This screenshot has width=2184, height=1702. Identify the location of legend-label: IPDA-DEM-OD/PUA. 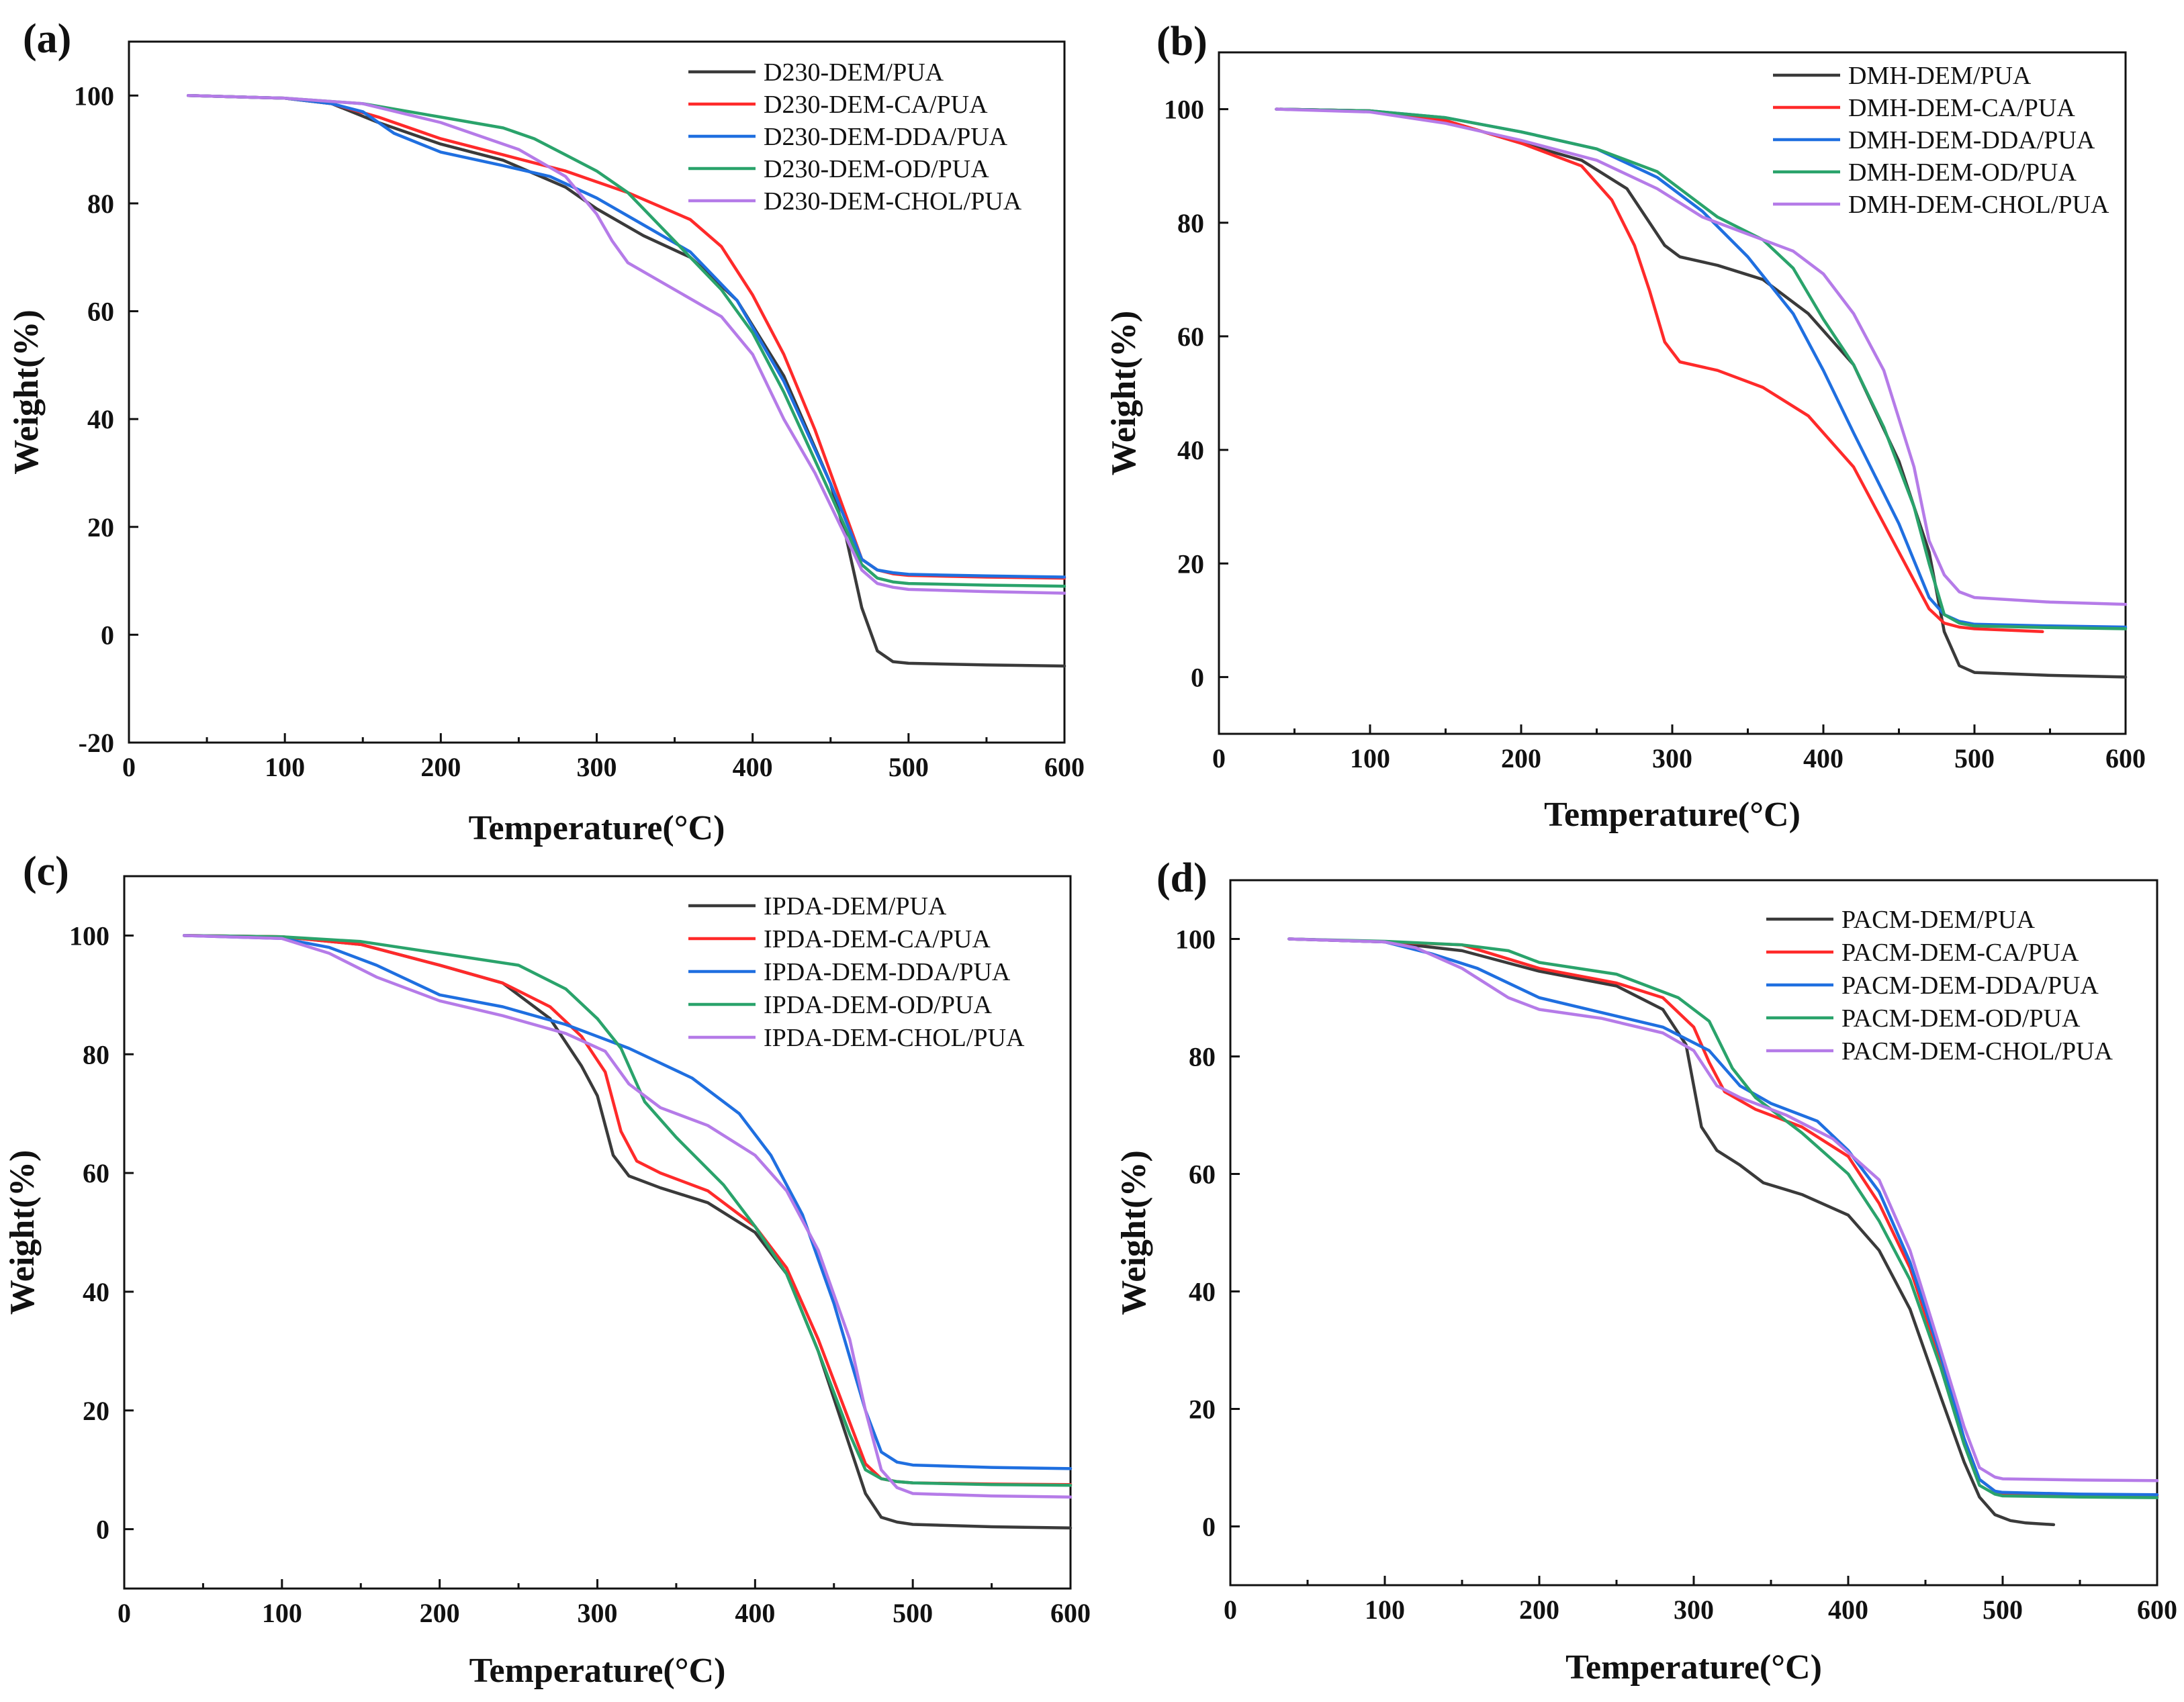
(878, 1005).